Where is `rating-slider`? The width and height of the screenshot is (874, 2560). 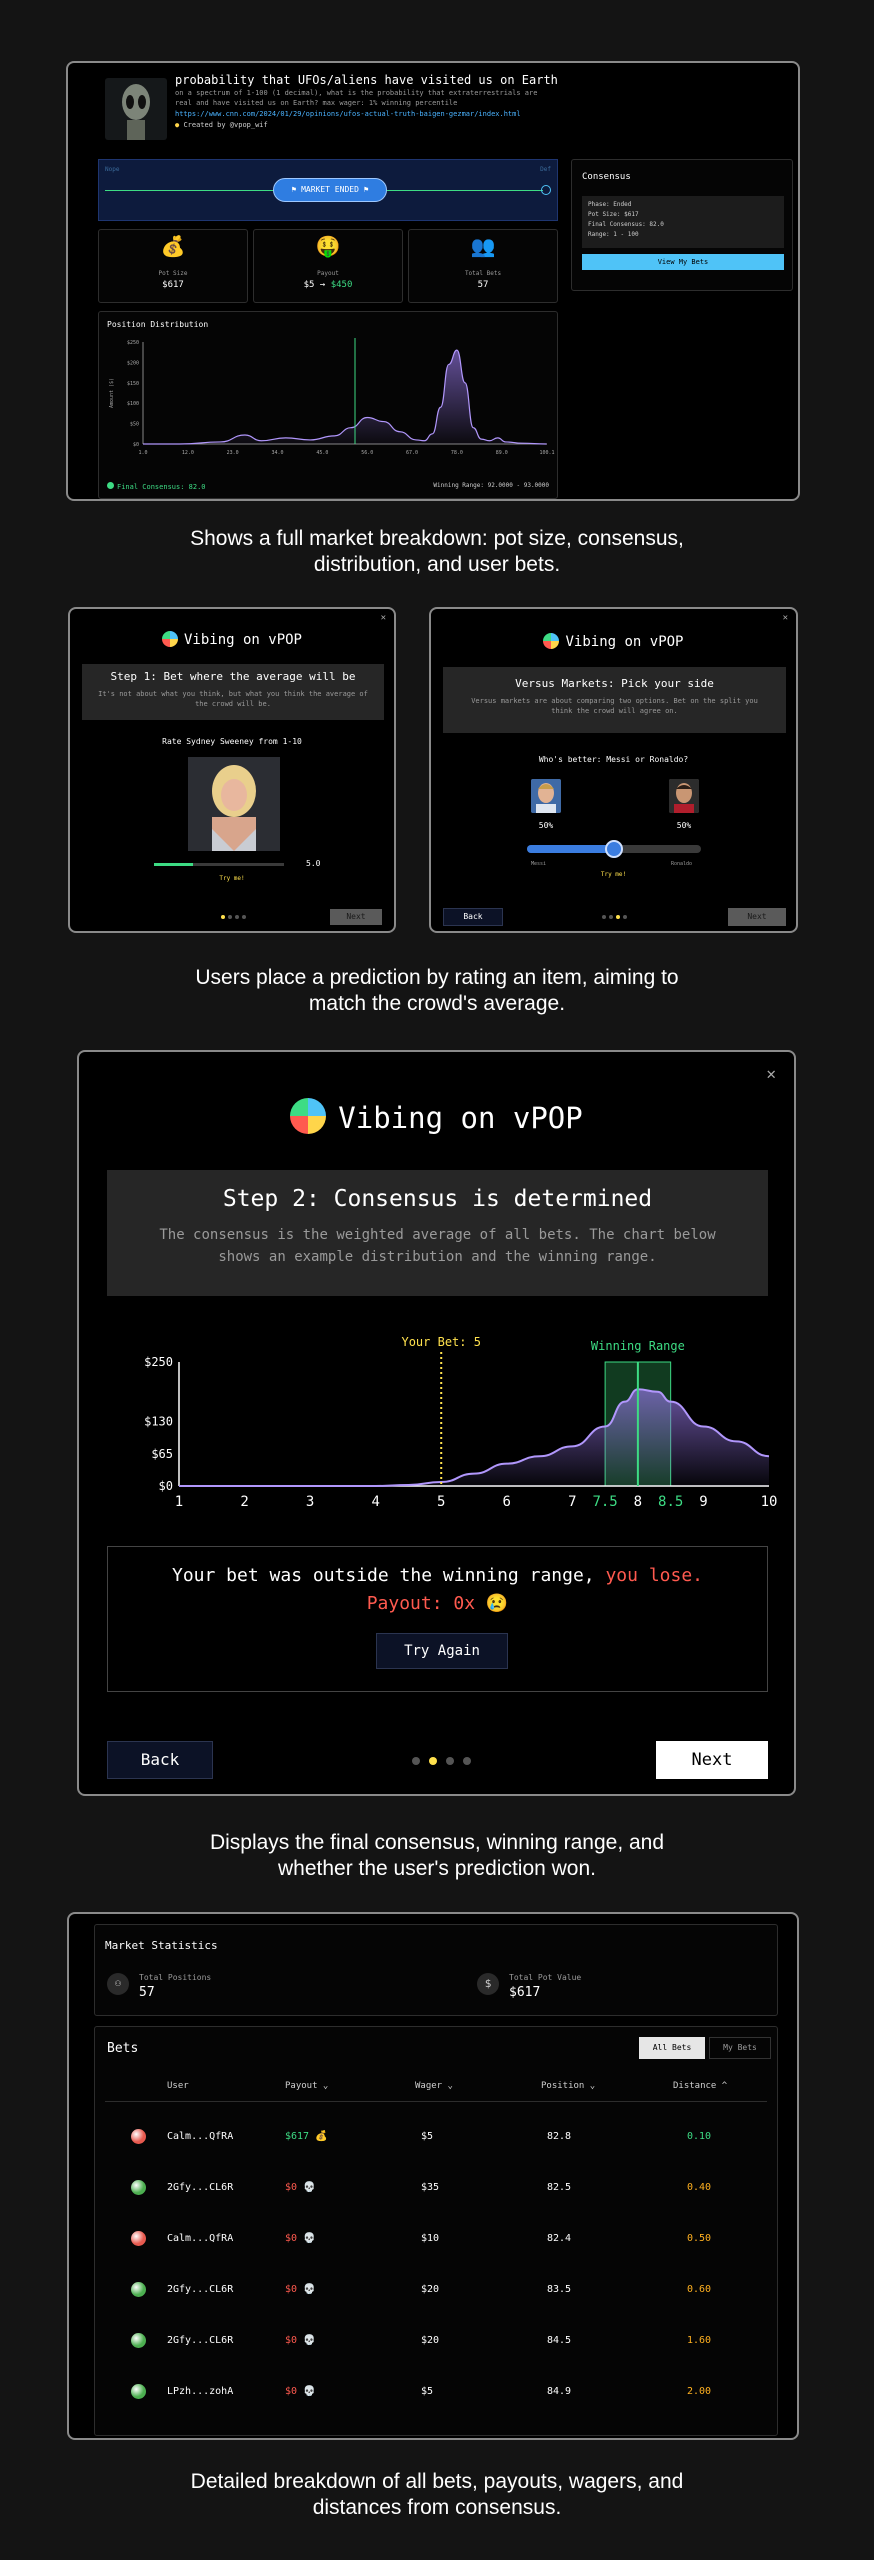 rating-slider is located at coordinates (219, 864).